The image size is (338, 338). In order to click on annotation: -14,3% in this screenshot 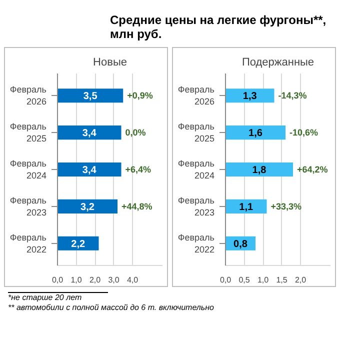, I will do `click(292, 95)`.